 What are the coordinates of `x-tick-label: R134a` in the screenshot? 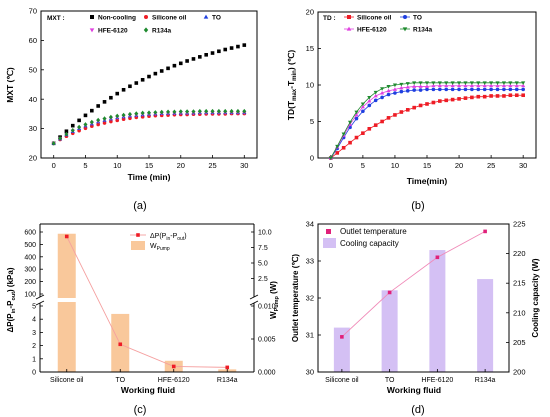 It's located at (227, 380).